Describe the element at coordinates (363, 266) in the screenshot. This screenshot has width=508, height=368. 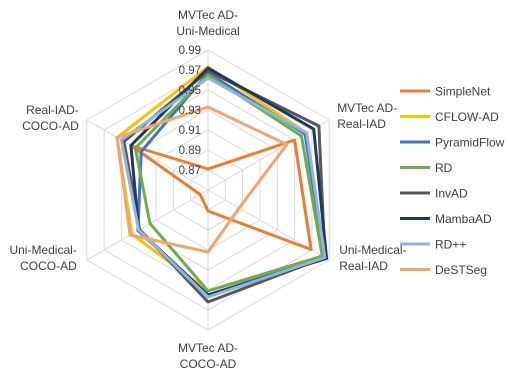
I see `axis-label-2-line-1: Real-IAD` at that location.